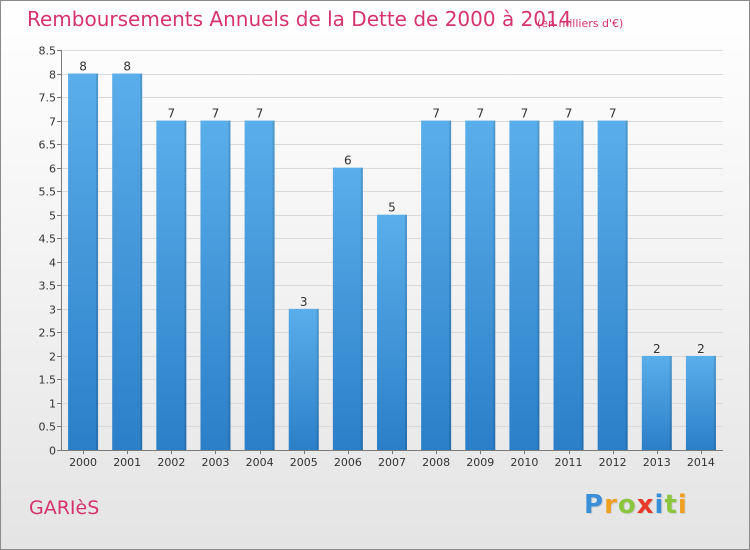 The width and height of the screenshot is (750, 550). Describe the element at coordinates (52, 216) in the screenshot. I see `y-tick-label: 5` at that location.